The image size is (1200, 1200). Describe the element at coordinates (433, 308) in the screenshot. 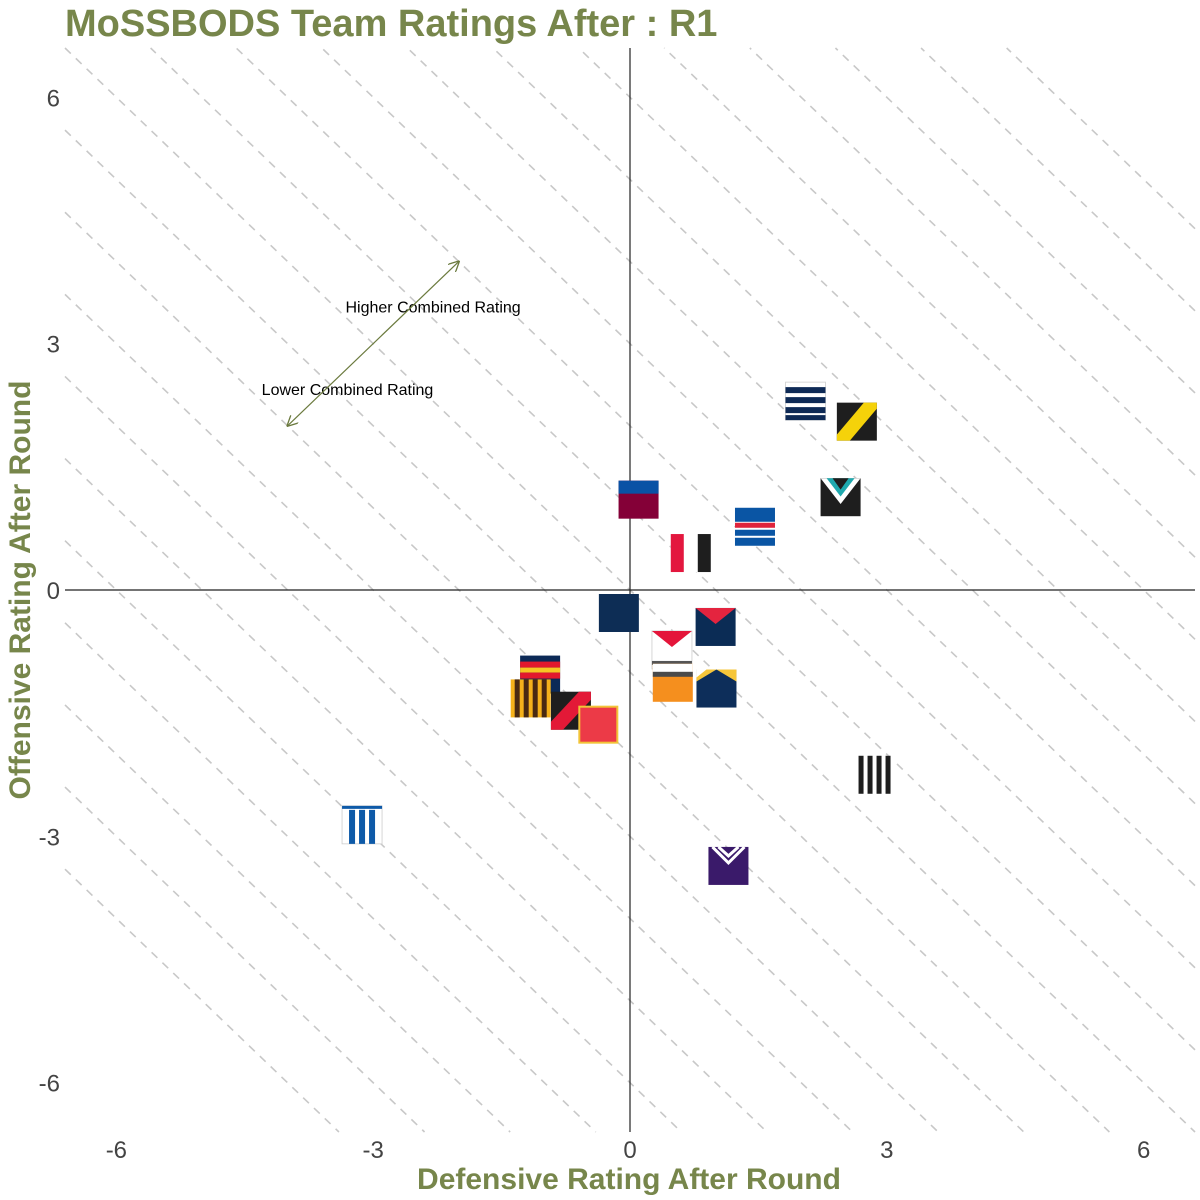

I see `annotation-label: Higher Combined Rating` at that location.